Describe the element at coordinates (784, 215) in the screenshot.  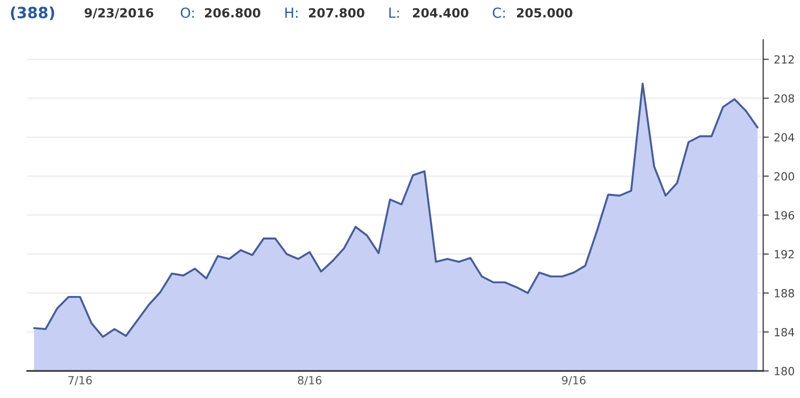
I see `y-tick-label: 196` at that location.